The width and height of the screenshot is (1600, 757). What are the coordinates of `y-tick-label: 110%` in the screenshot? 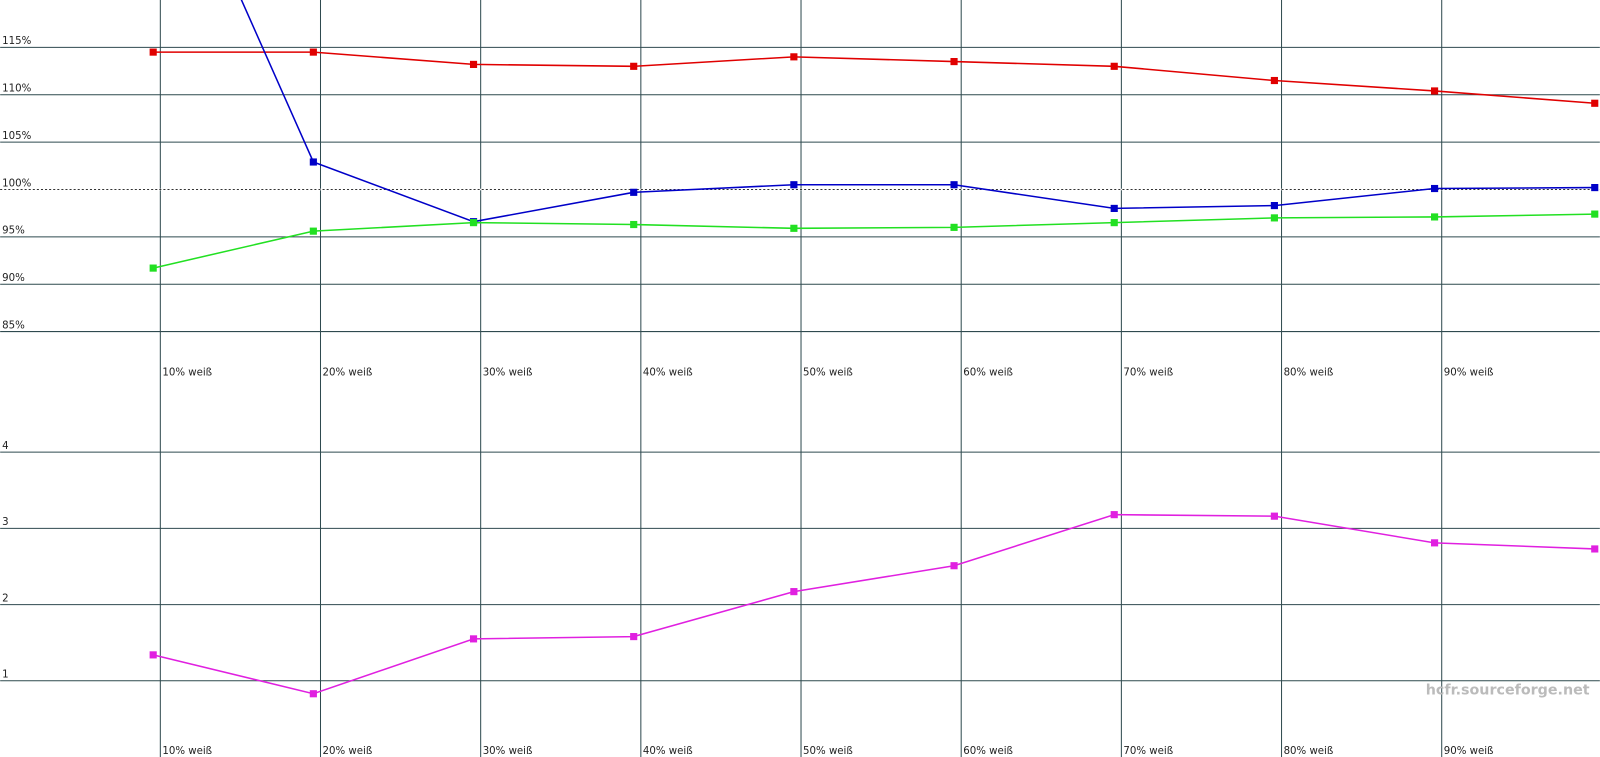 It's located at (16, 89).